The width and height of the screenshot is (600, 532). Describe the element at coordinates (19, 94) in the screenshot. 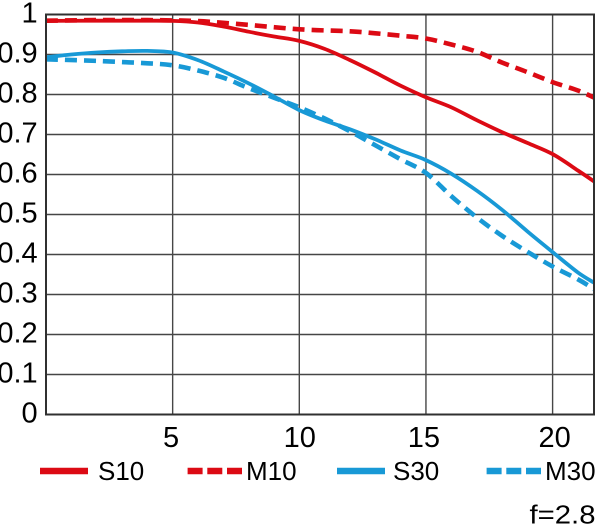

I see `svg-text: 0.8` at that location.